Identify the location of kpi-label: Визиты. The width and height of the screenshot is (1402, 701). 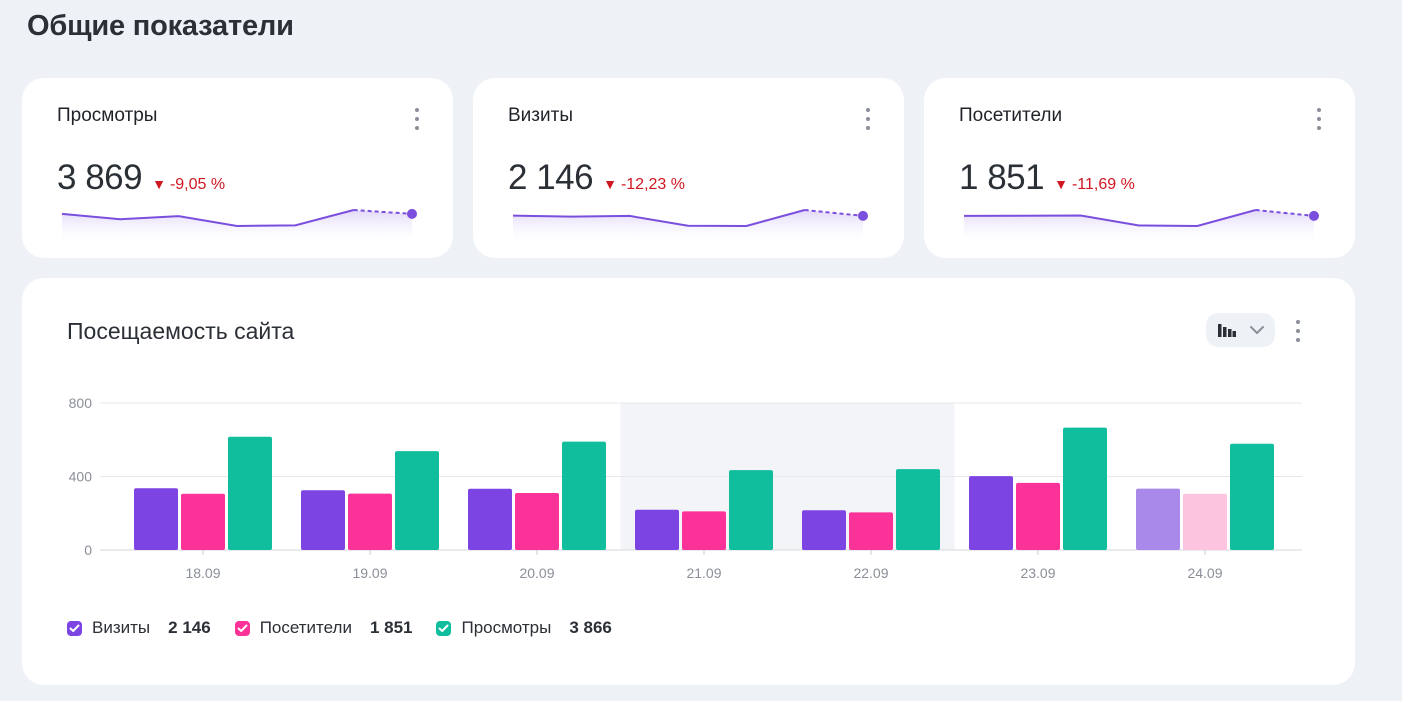
(540, 115).